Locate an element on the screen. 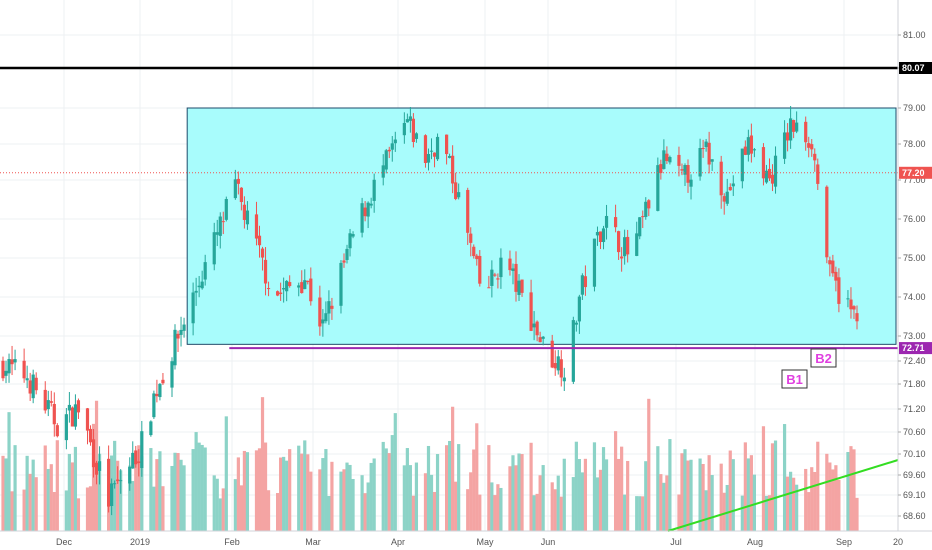  time-tick-label: Jul is located at coordinates (676, 542).